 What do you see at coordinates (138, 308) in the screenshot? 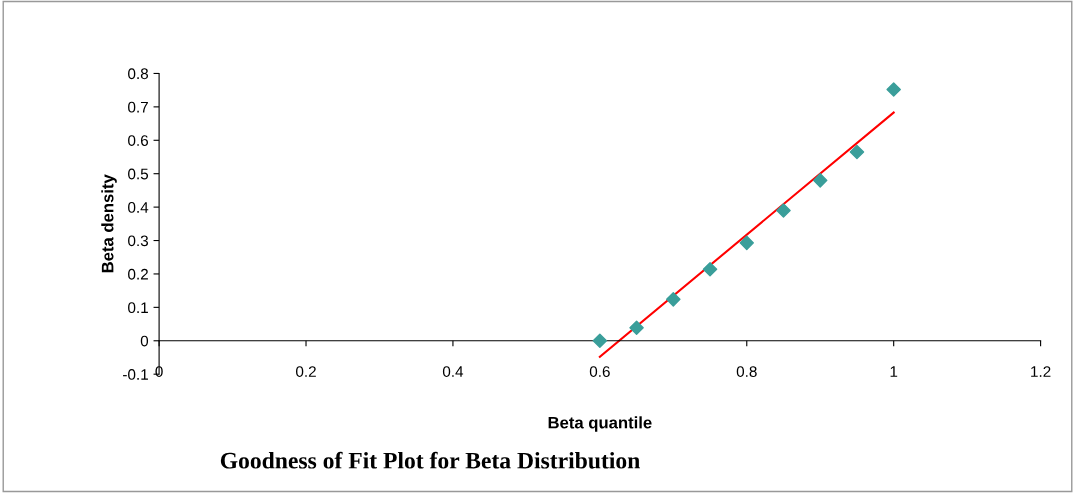
I see `y-tick-label: 0.1` at bounding box center [138, 308].